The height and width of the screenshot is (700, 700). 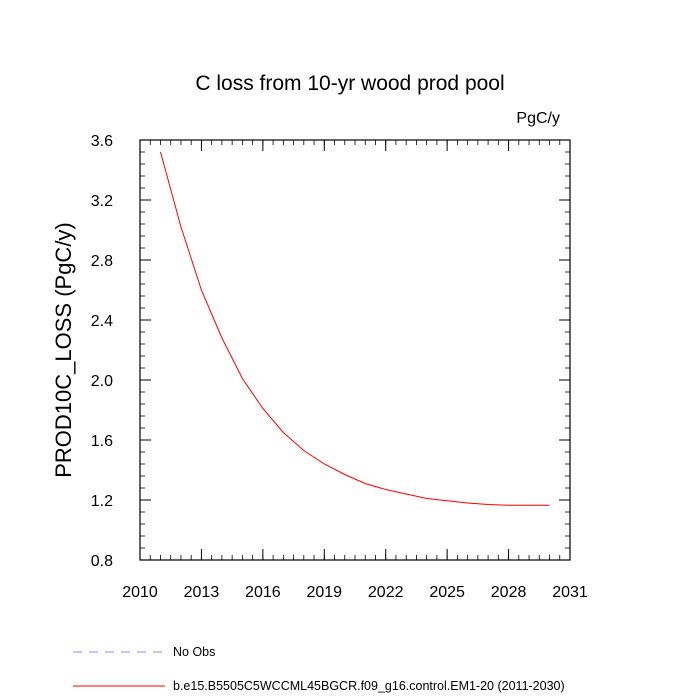 I want to click on y-tick-label: 2.4, so click(x=102, y=321).